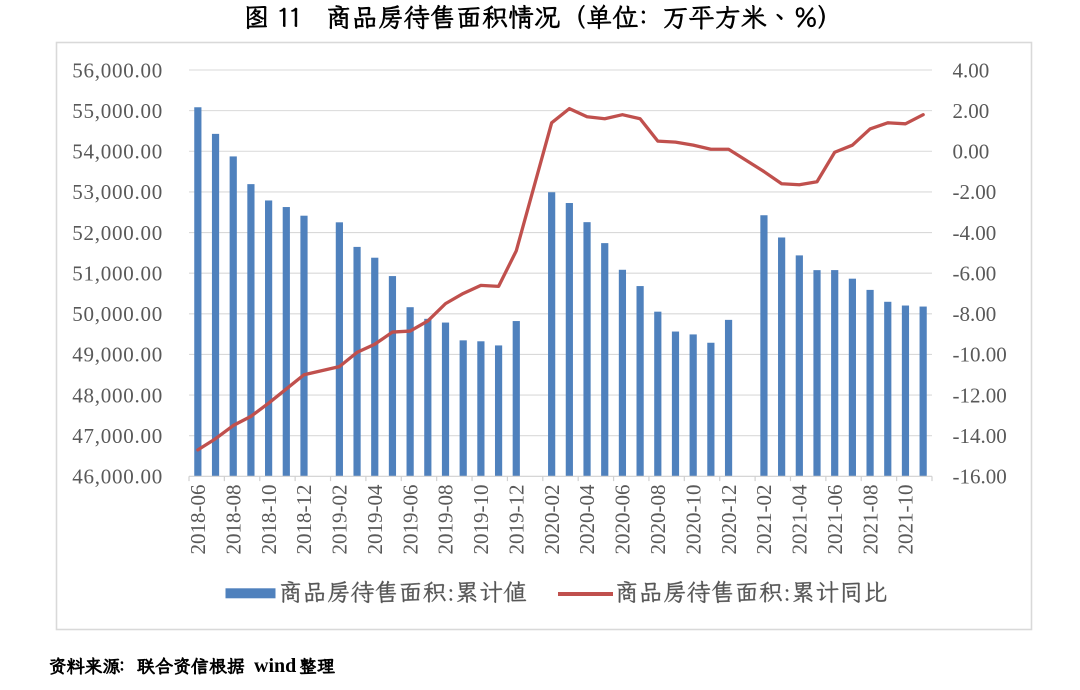  What do you see at coordinates (980, 395) in the screenshot?
I see `svg-text: -12.00` at bounding box center [980, 395].